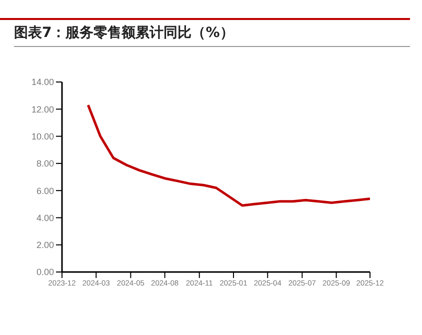 The image size is (422, 335). Describe the element at coordinates (45, 163) in the screenshot. I see `y-tick-label: 8.00` at that location.